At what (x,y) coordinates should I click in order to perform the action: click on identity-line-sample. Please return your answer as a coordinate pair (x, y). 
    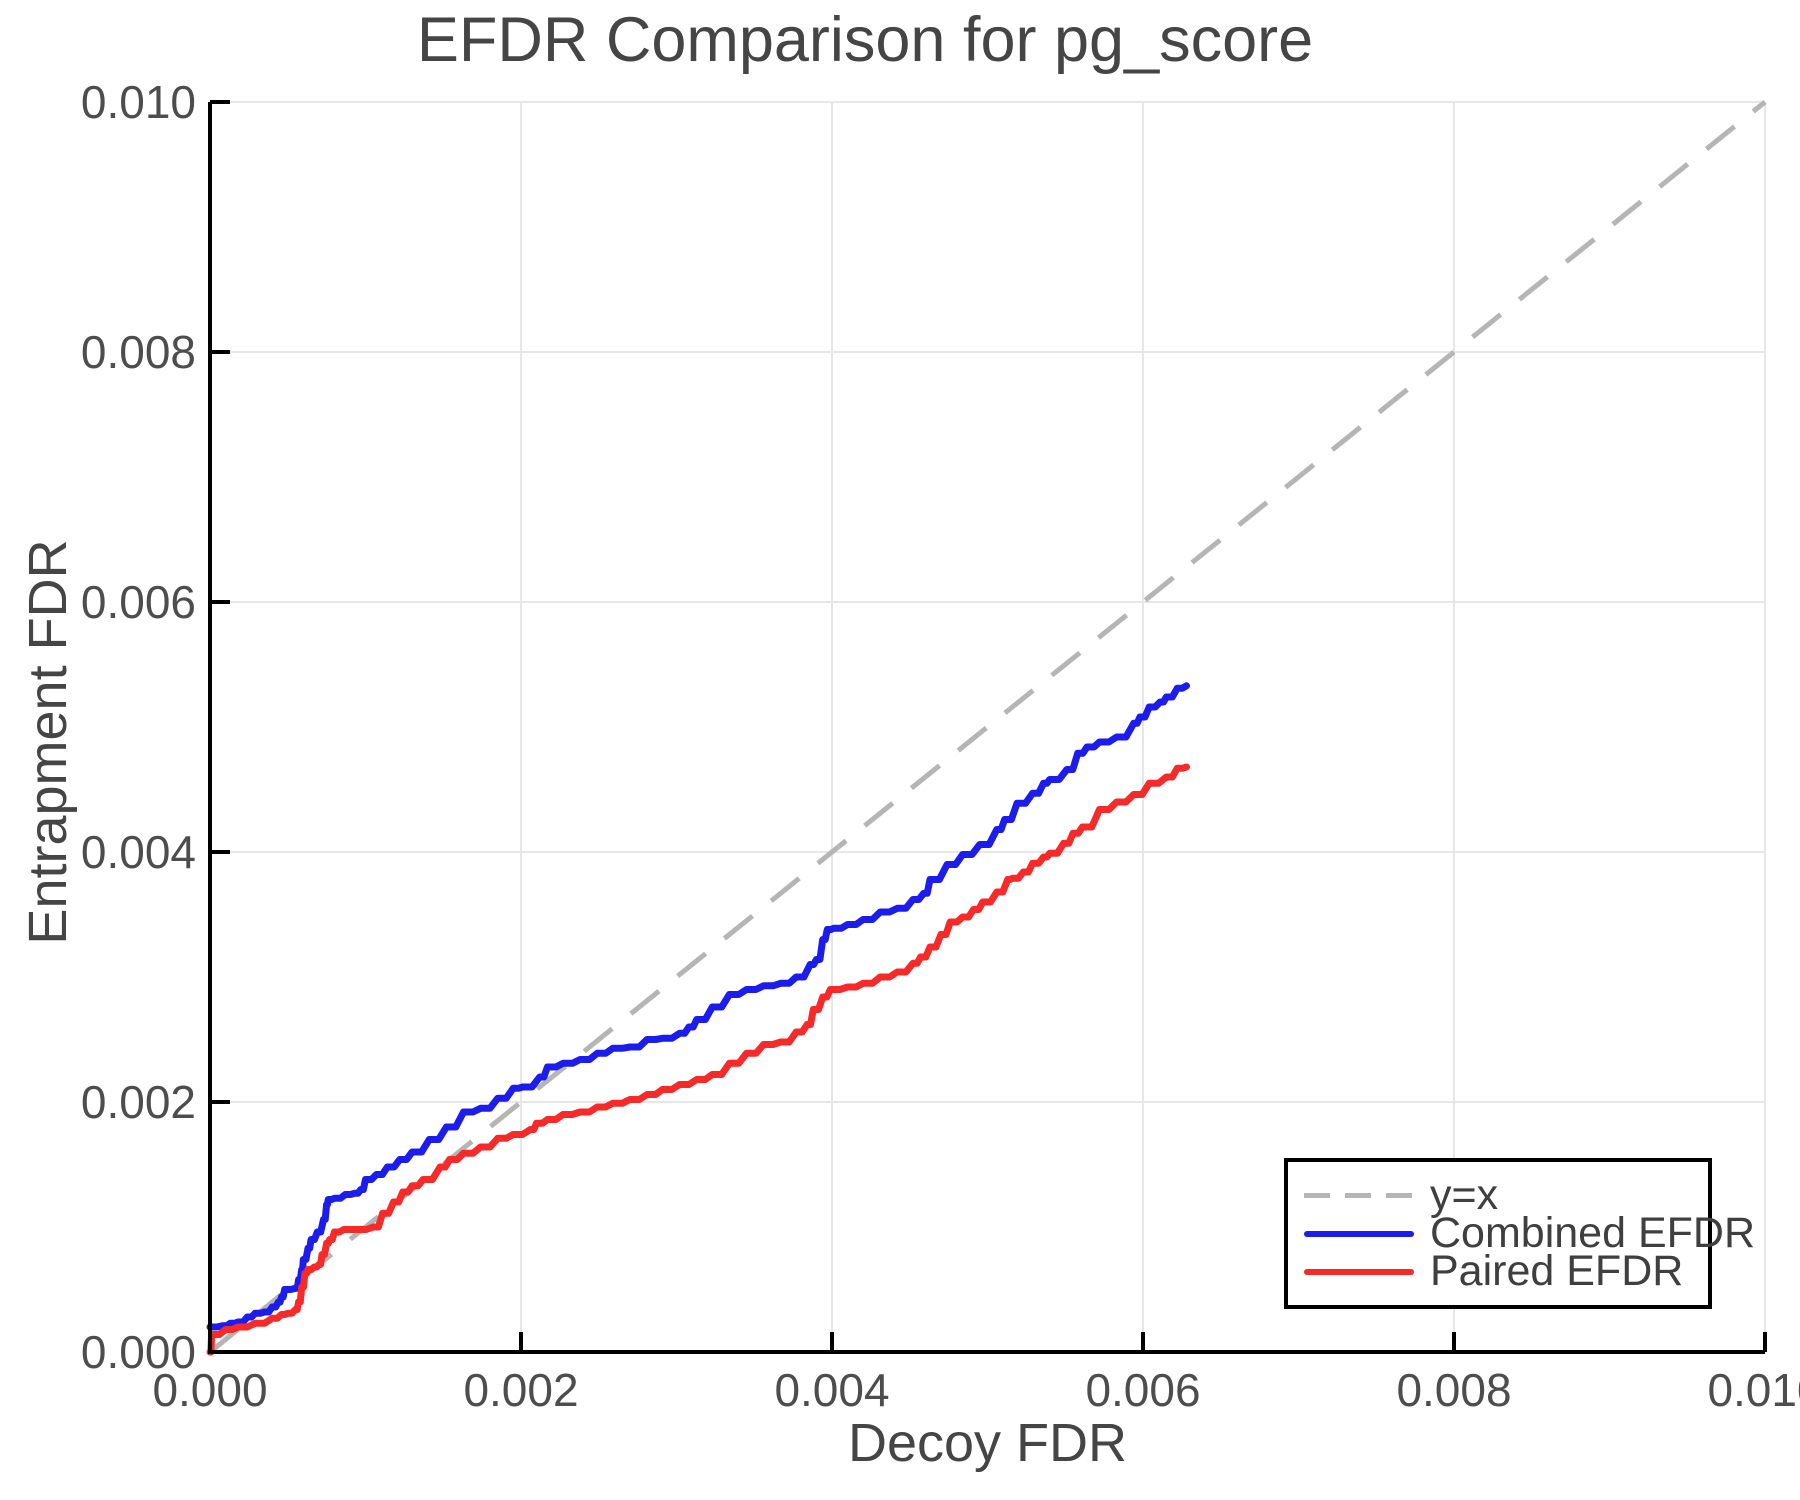
    Looking at the image, I should click on (1359, 1195).